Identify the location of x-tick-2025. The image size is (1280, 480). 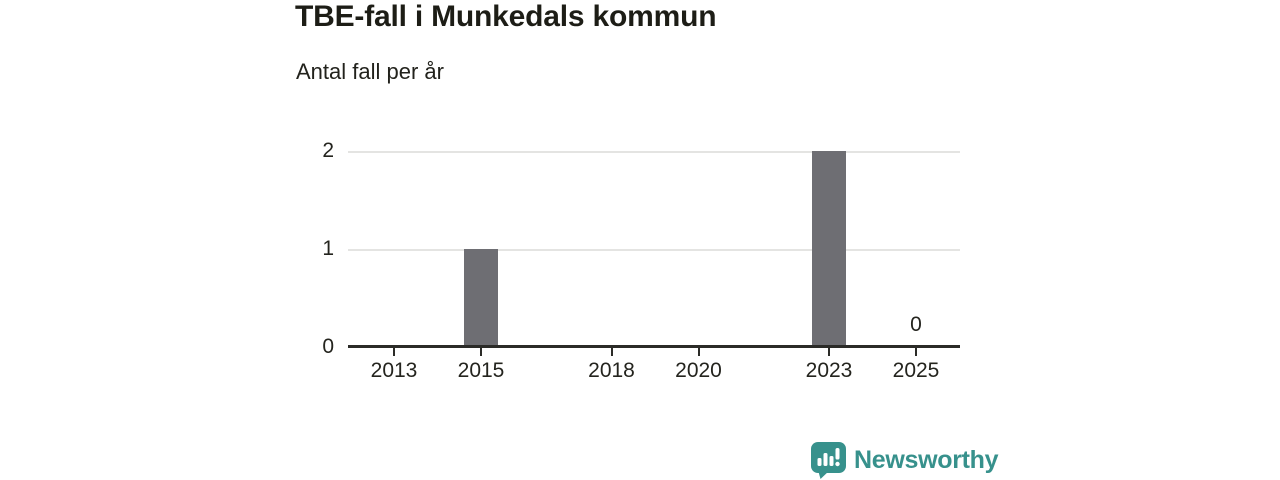
(916, 352).